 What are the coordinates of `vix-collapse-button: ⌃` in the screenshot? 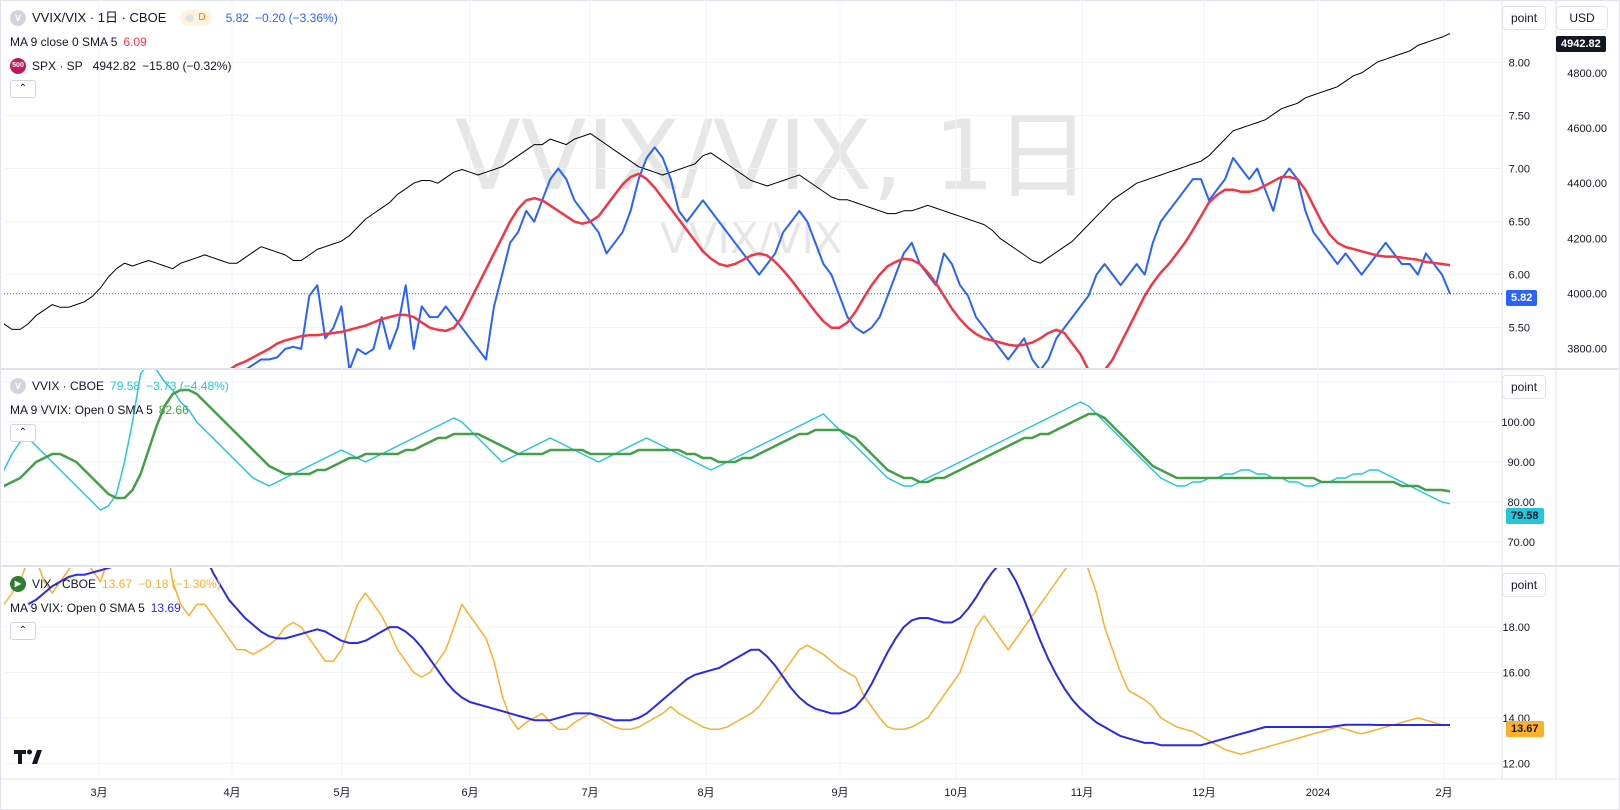 It's located at (23, 631).